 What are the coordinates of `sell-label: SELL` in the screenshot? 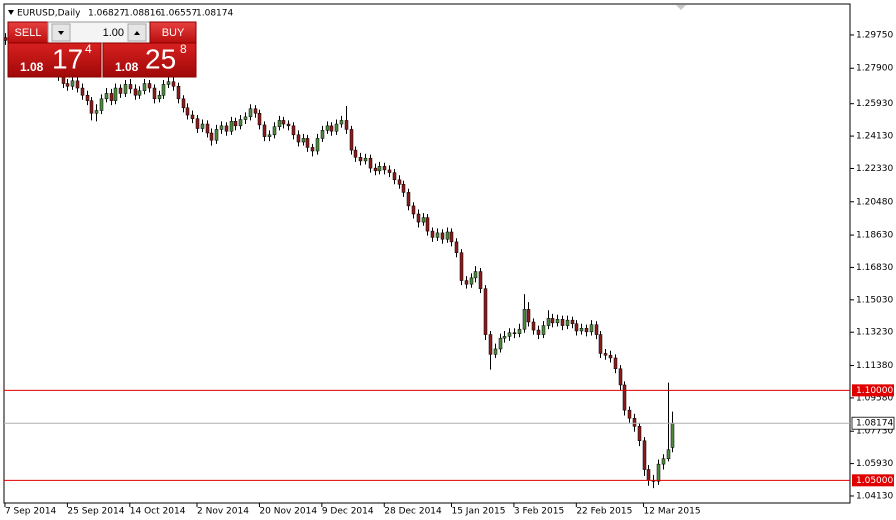 It's located at (28, 33).